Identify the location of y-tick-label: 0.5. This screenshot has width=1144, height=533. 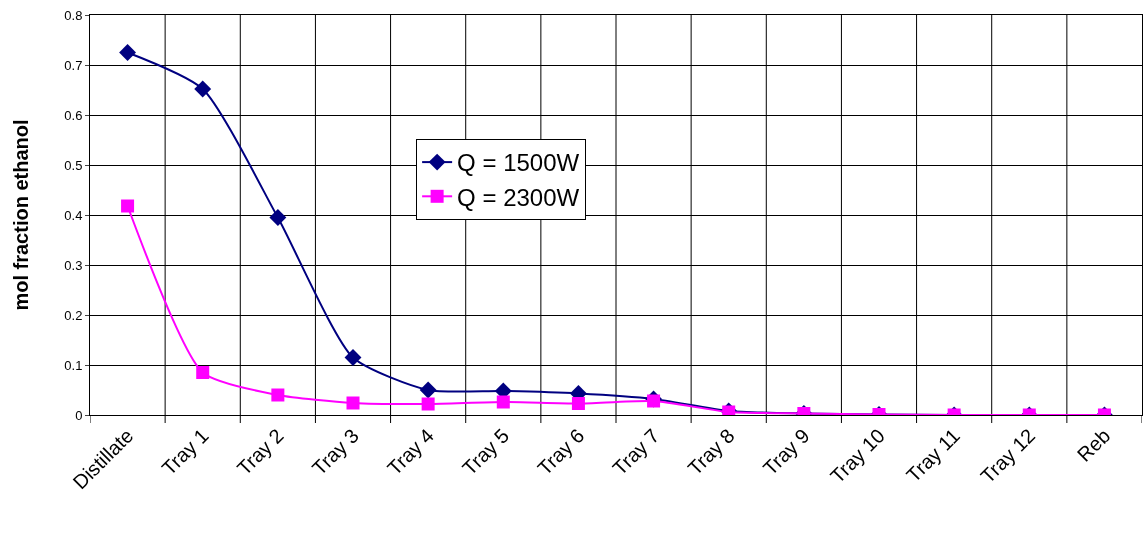
(73, 165).